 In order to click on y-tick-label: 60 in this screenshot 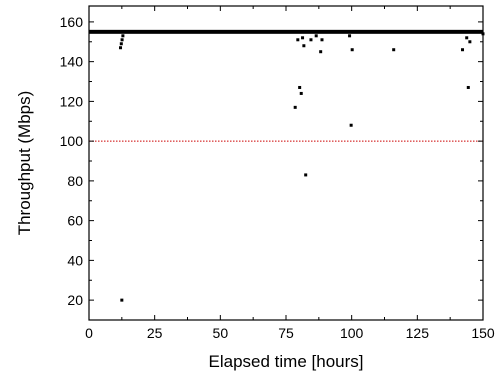, I will do `click(75, 221)`.